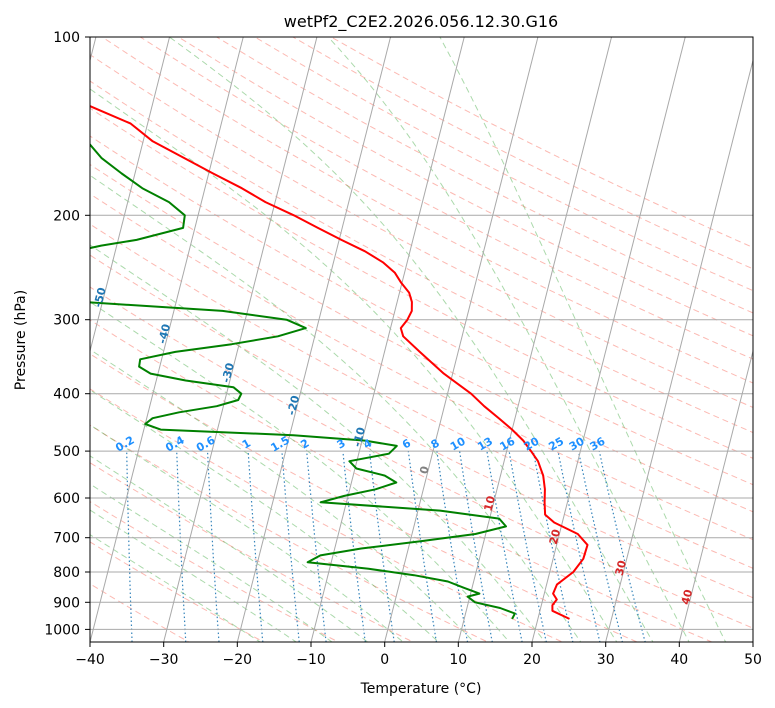 This screenshot has width=775, height=708. Describe the element at coordinates (384, 660) in the screenshot. I see `x-tick-label: 0` at that location.